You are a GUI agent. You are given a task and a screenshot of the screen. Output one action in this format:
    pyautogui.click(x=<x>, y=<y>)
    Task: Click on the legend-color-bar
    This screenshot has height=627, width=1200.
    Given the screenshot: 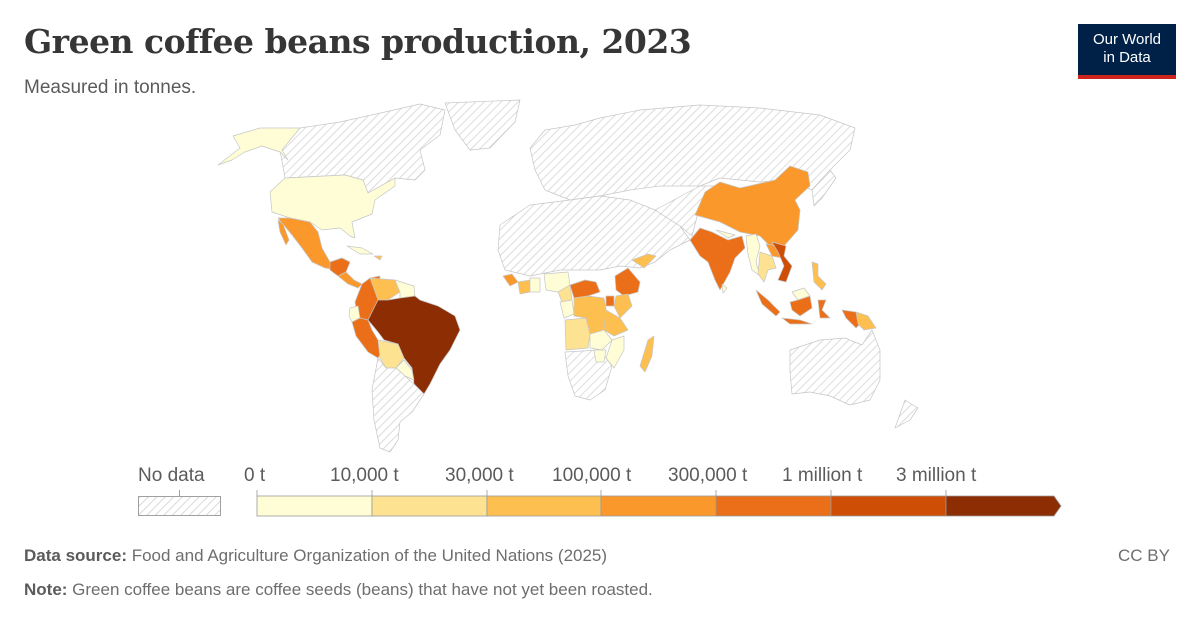 What is the action you would take?
    pyautogui.click(x=659, y=503)
    